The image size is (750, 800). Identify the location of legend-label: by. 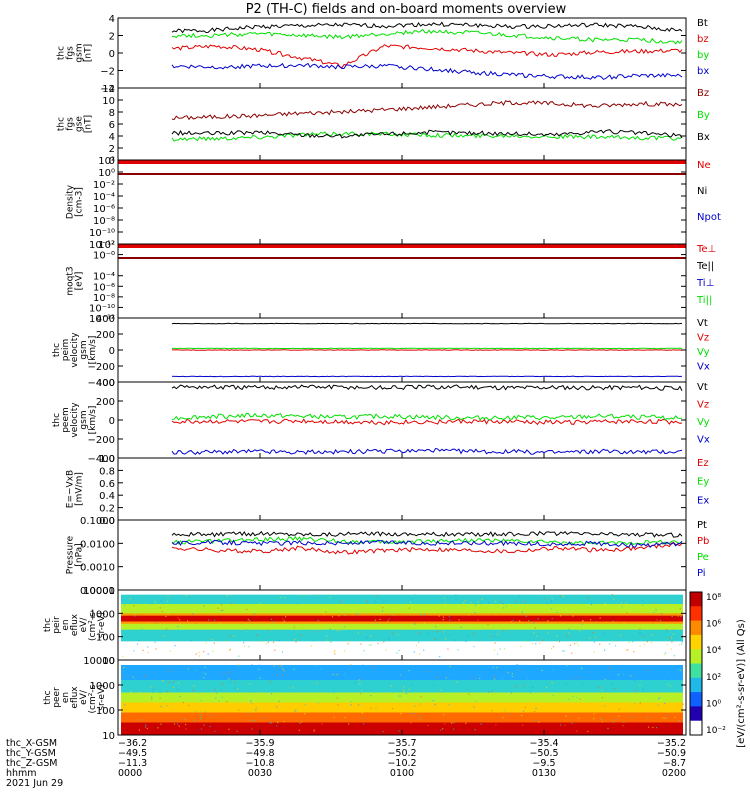
(703, 55).